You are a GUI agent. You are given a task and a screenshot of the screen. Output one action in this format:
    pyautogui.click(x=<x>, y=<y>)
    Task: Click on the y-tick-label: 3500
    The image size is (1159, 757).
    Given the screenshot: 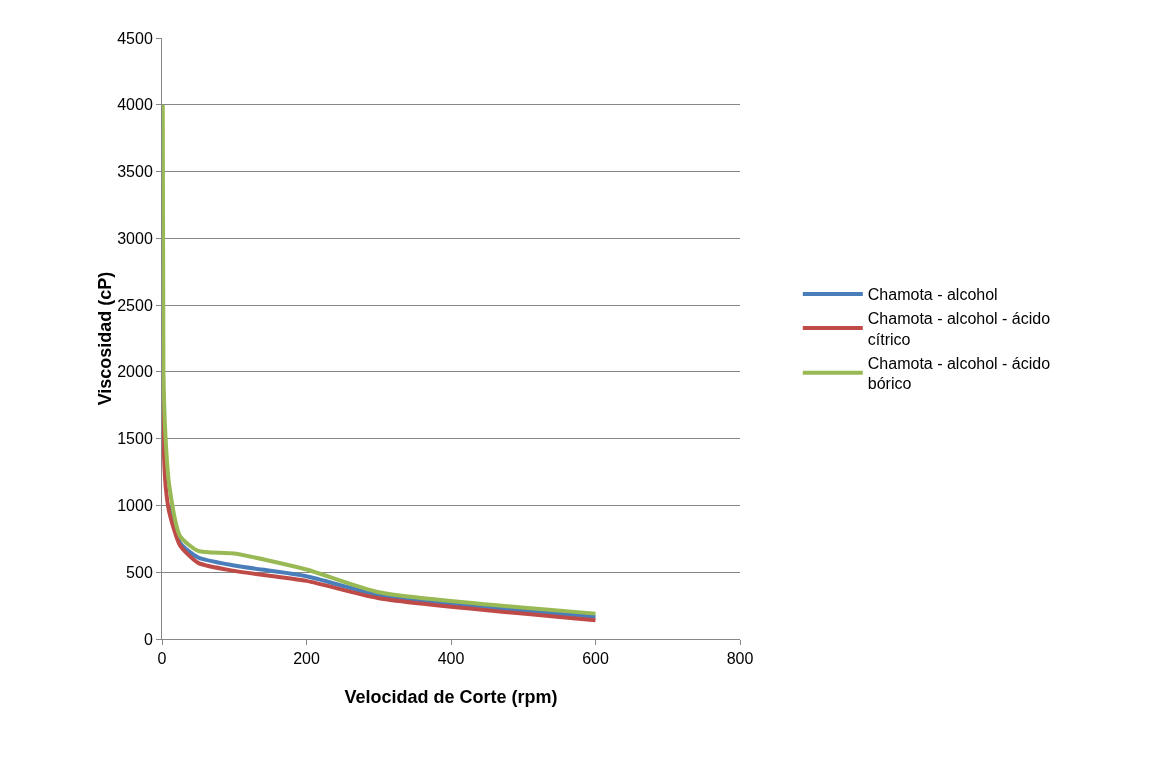 What is the action you would take?
    pyautogui.click(x=135, y=172)
    